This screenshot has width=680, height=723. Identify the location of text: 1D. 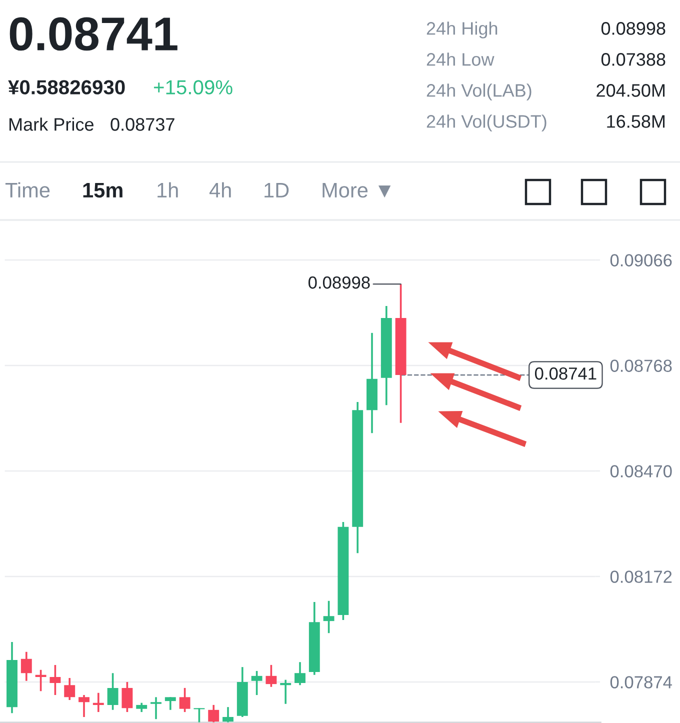
(276, 190).